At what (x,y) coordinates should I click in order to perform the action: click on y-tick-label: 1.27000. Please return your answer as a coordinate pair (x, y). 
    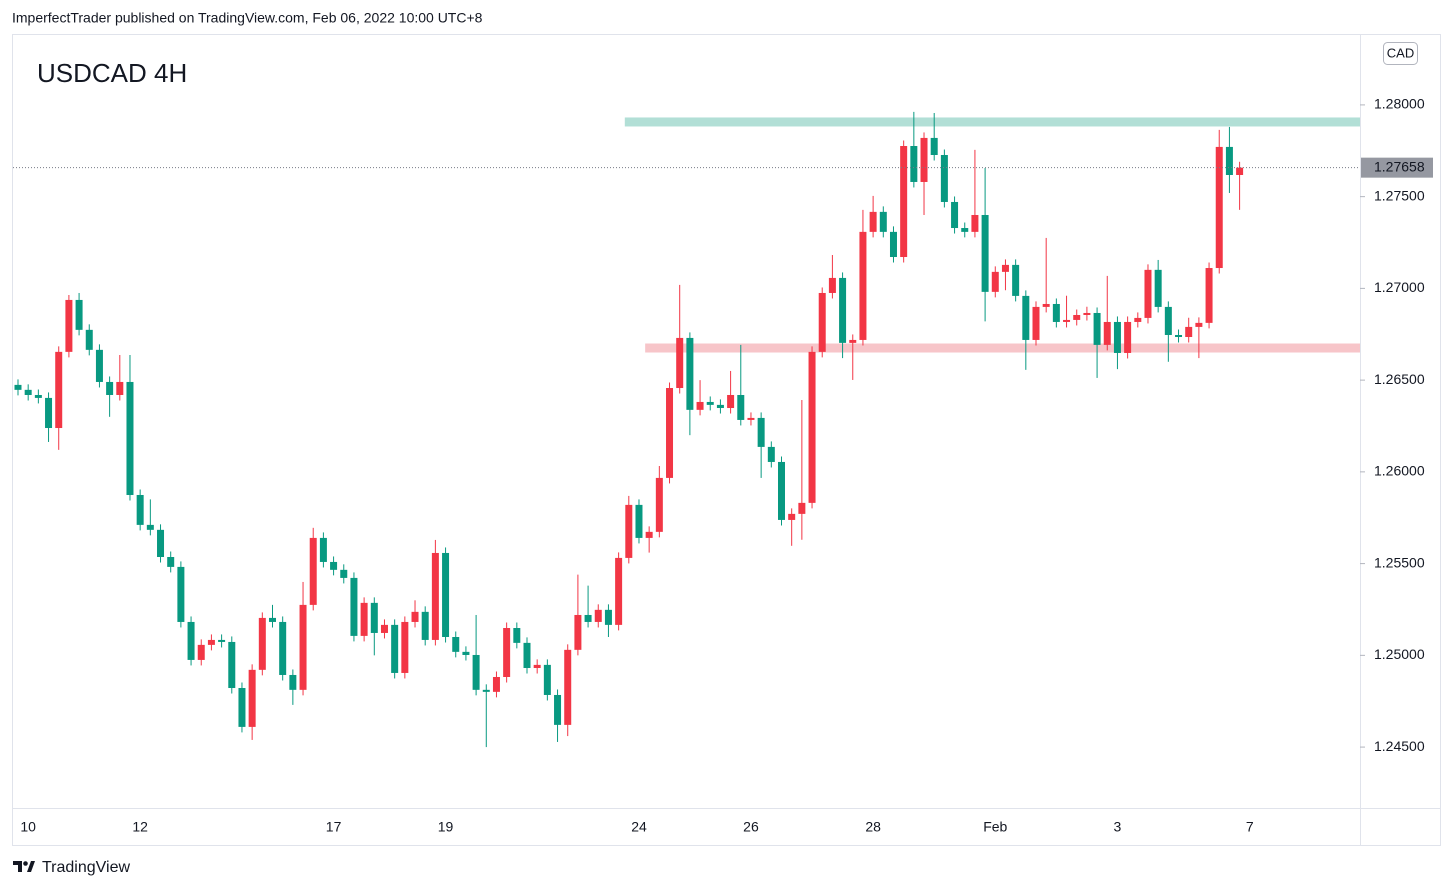
    Looking at the image, I should click on (1399, 287).